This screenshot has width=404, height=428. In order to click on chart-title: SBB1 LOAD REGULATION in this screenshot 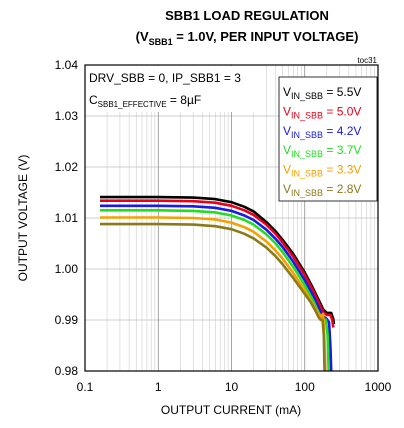, I will do `click(247, 15)`.